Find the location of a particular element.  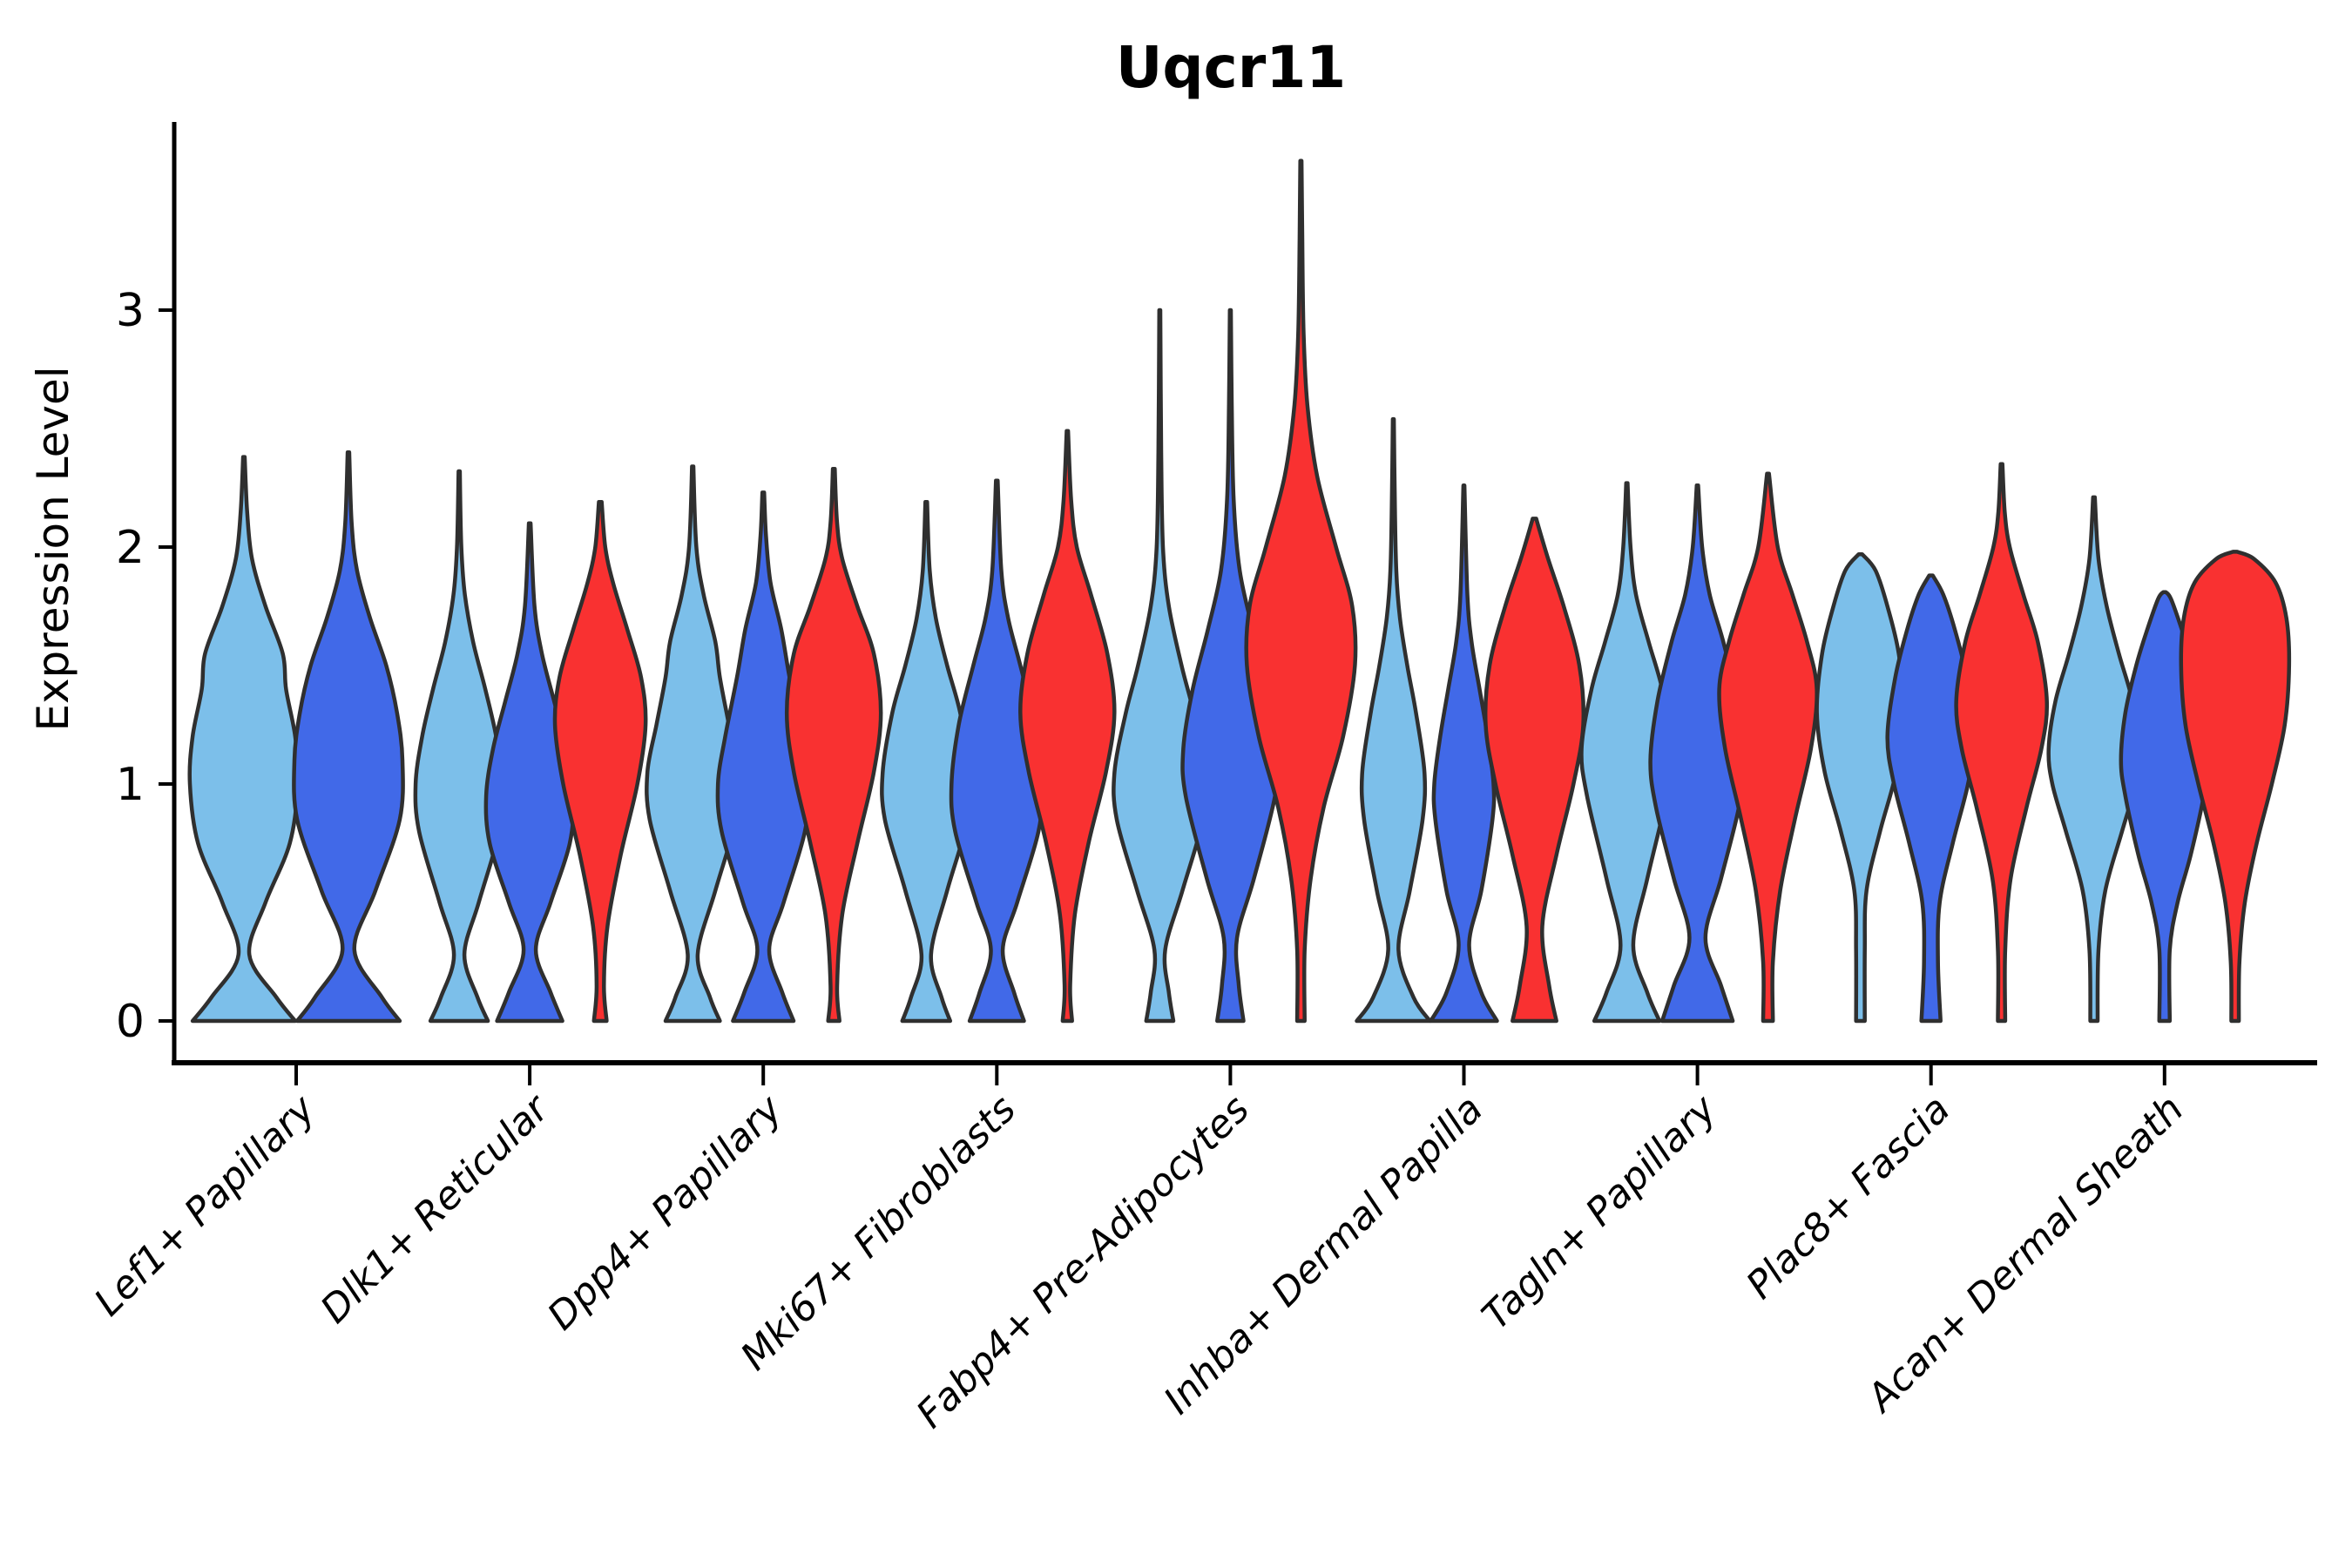

violin-6-lightblue is located at coordinates (1627, 752).